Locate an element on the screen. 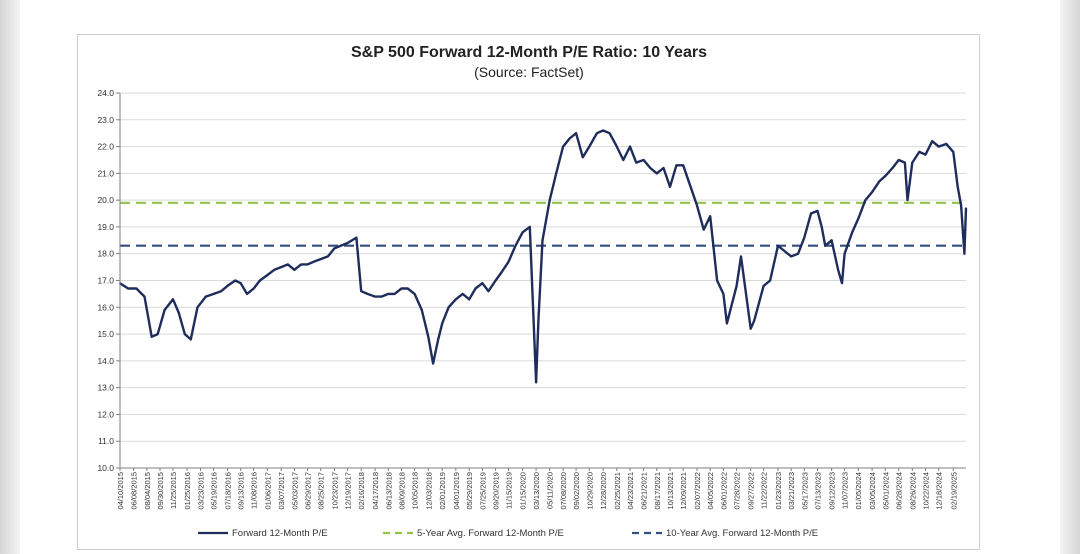  y-tick-label: 22.0 is located at coordinates (105, 147).